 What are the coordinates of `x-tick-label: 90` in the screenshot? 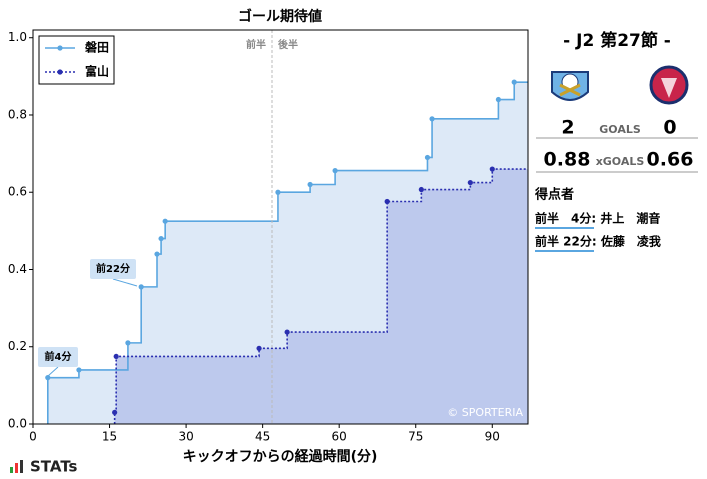 It's located at (492, 437).